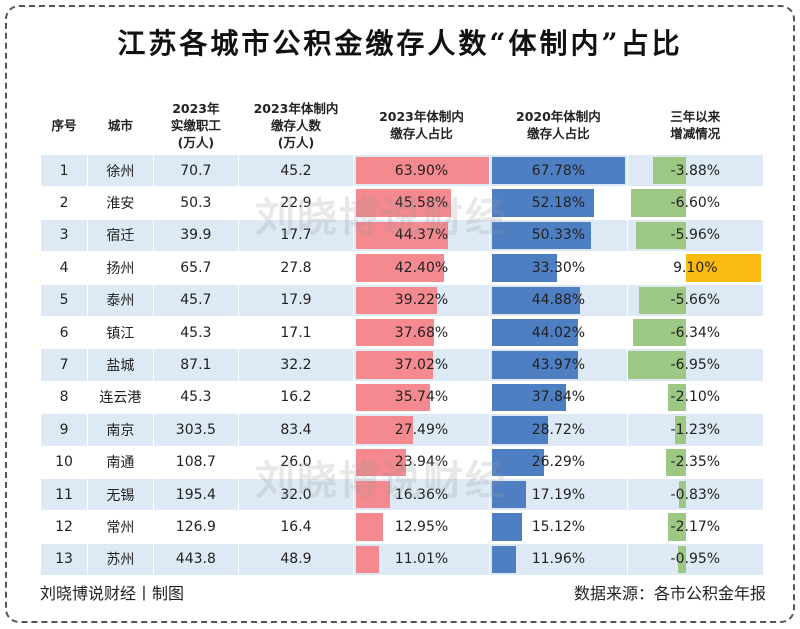  I want to click on table-cell: 16.2, so click(296, 398).